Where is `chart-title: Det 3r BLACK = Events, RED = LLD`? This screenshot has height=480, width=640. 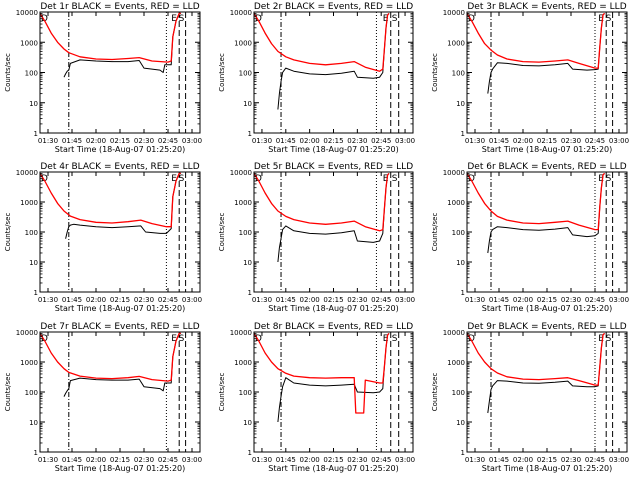
chart-title: Det 3r BLACK = Events, RED = LLD is located at coordinates (546, 7).